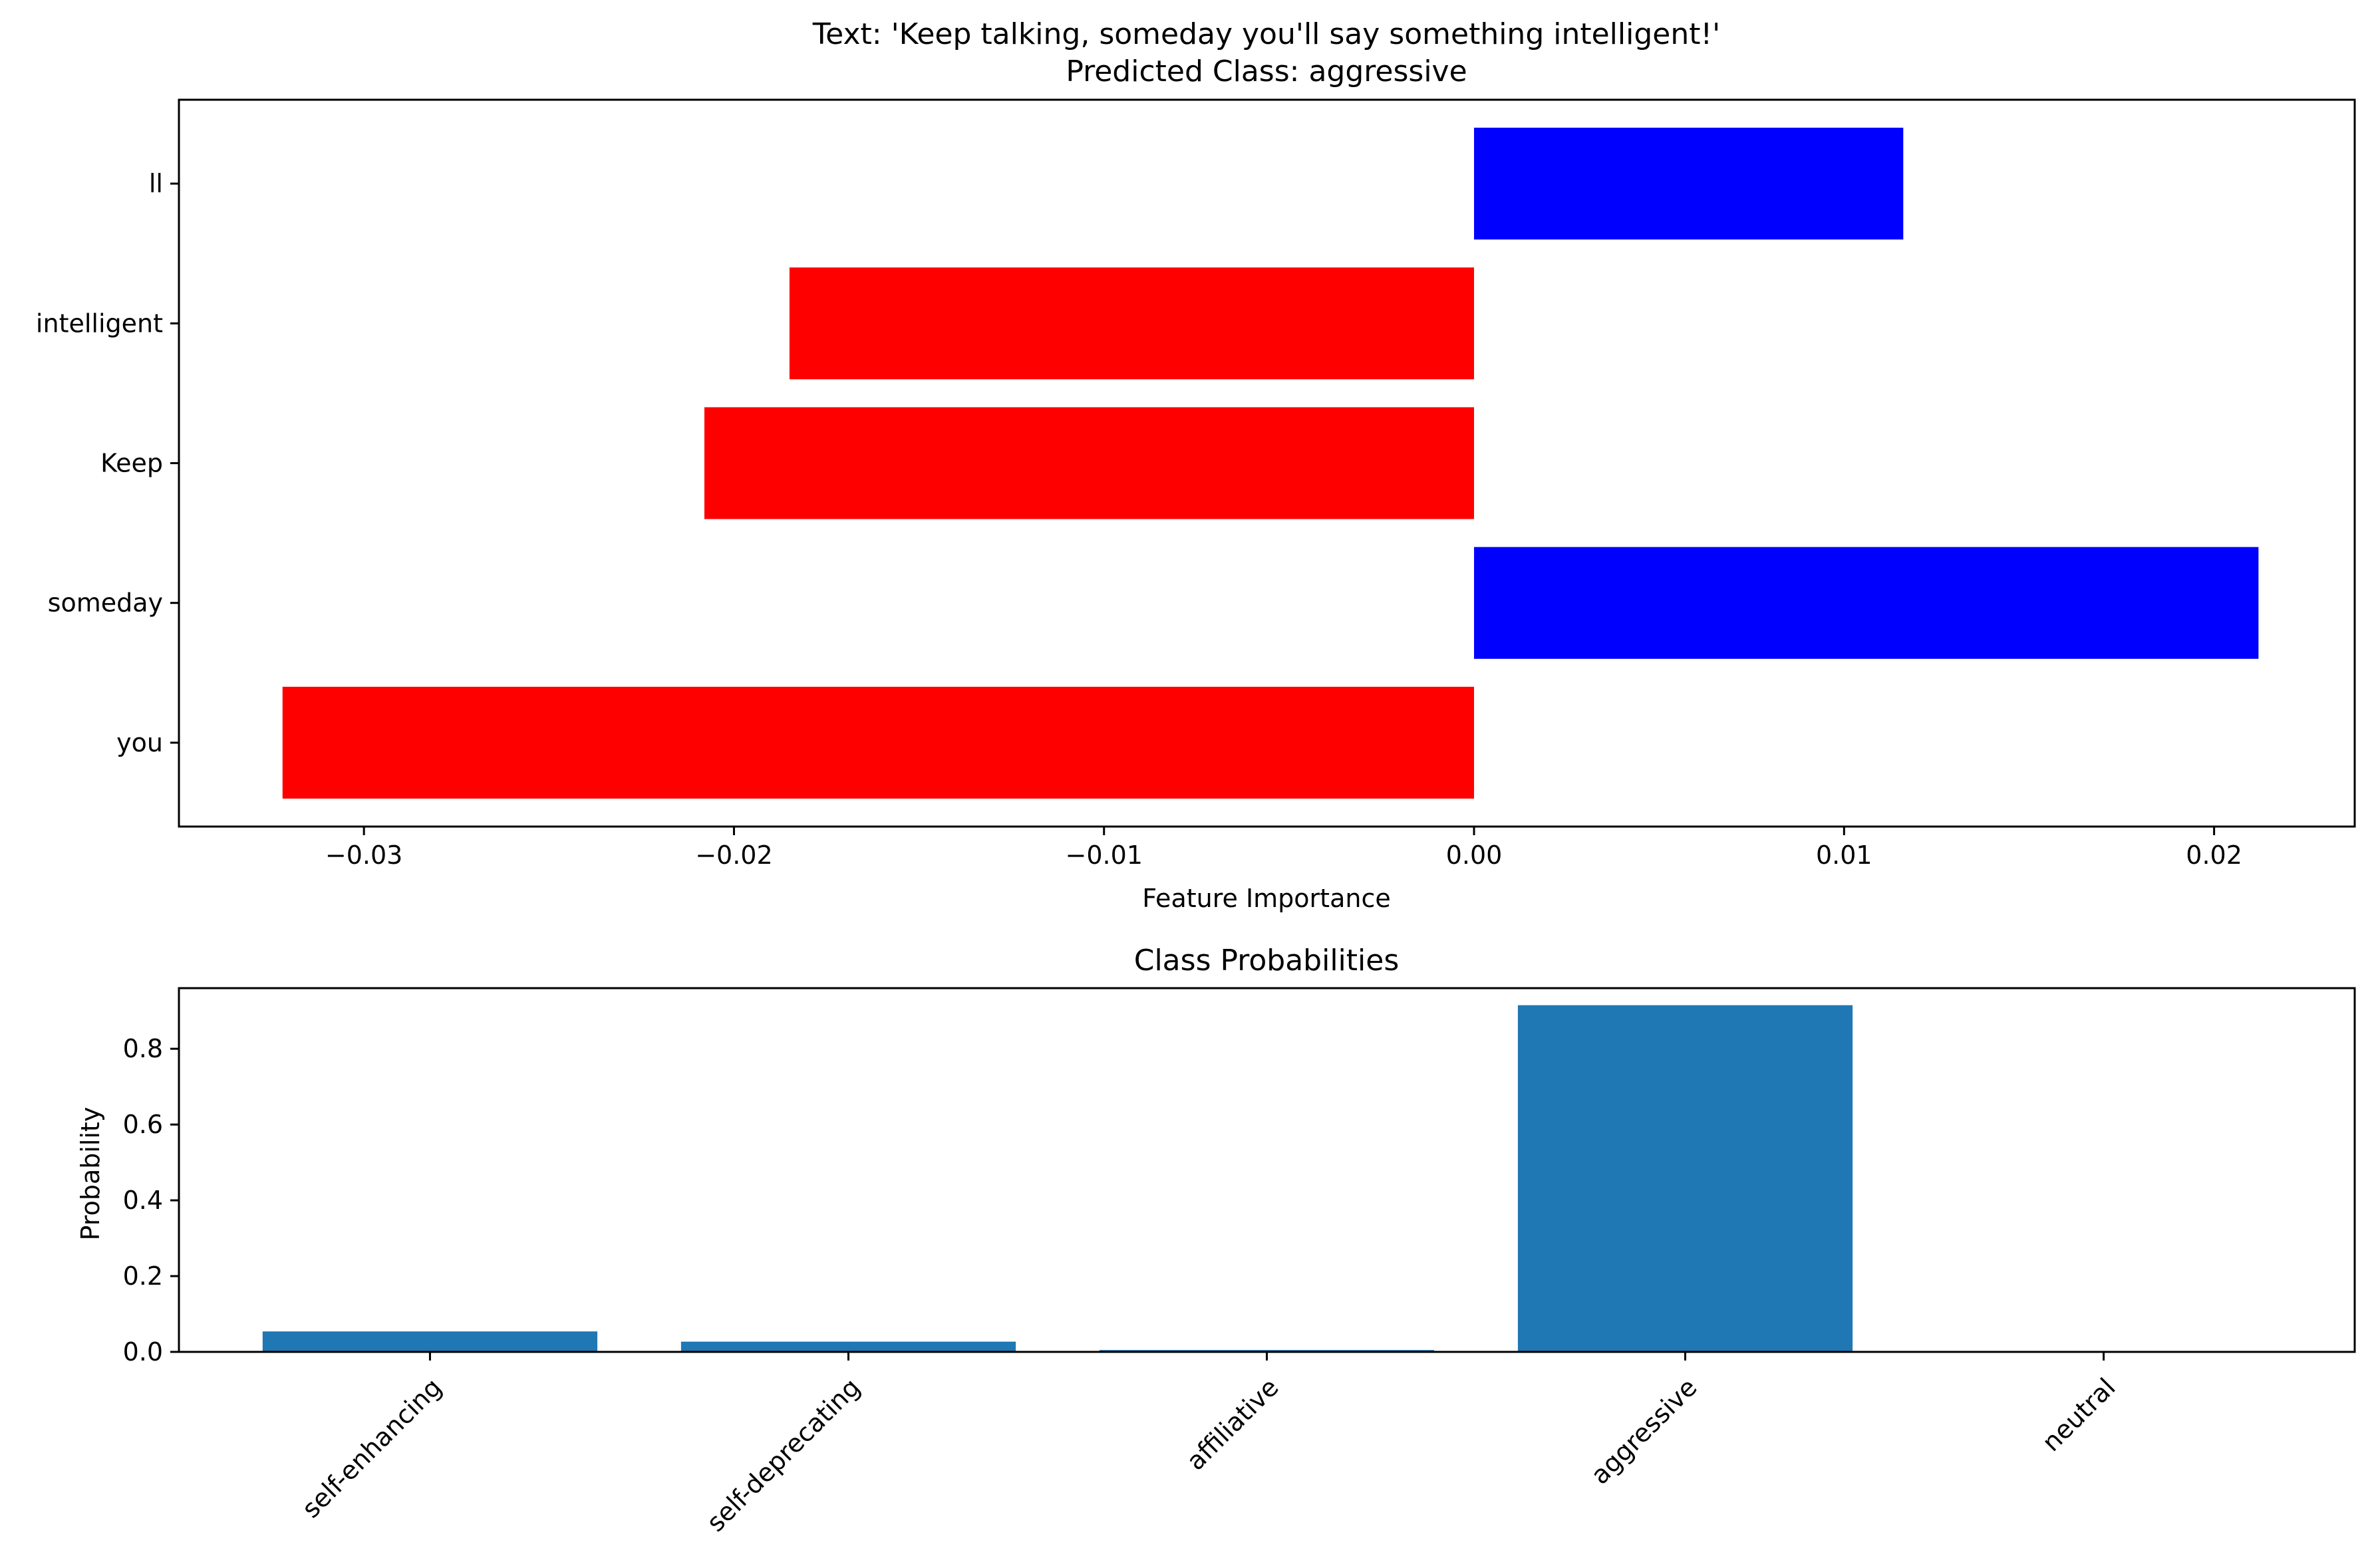 Image resolution: width=2374 pixels, height=1568 pixels. Describe the element at coordinates (1266, 71) in the screenshot. I see `chart1-subtitle: Predicted Class: aggressive` at that location.